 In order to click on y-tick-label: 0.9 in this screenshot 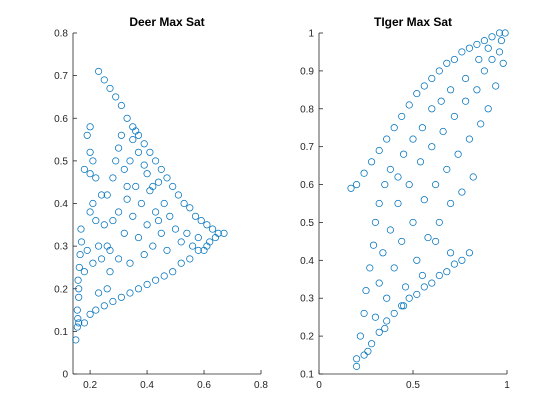, I will do `click(307, 71)`.